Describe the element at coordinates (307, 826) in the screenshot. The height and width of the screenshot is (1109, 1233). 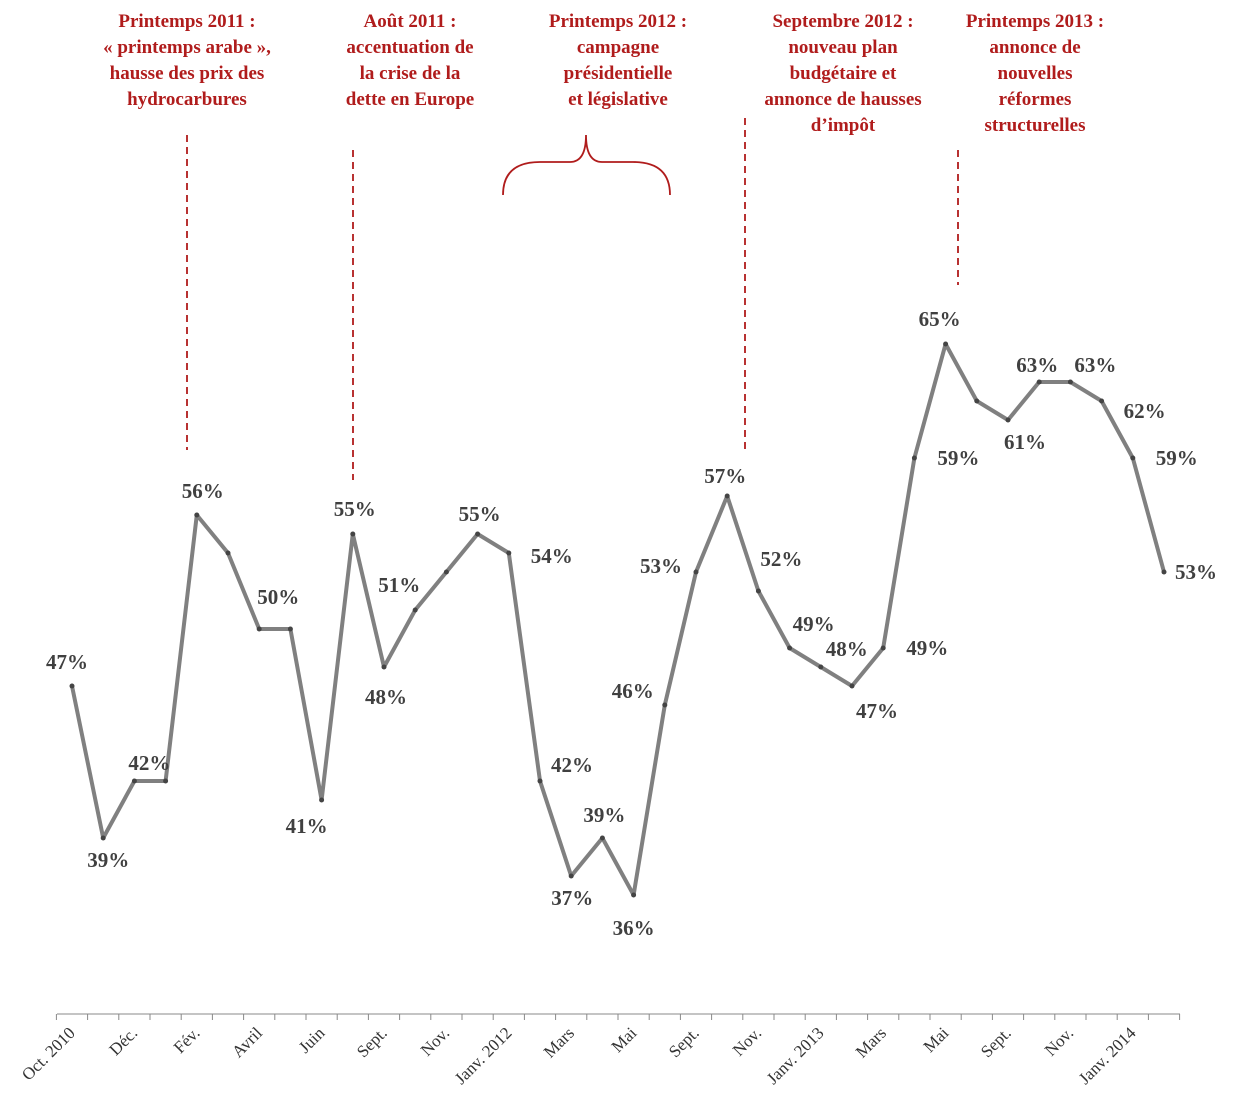
I see `data-label: 41%` at that location.